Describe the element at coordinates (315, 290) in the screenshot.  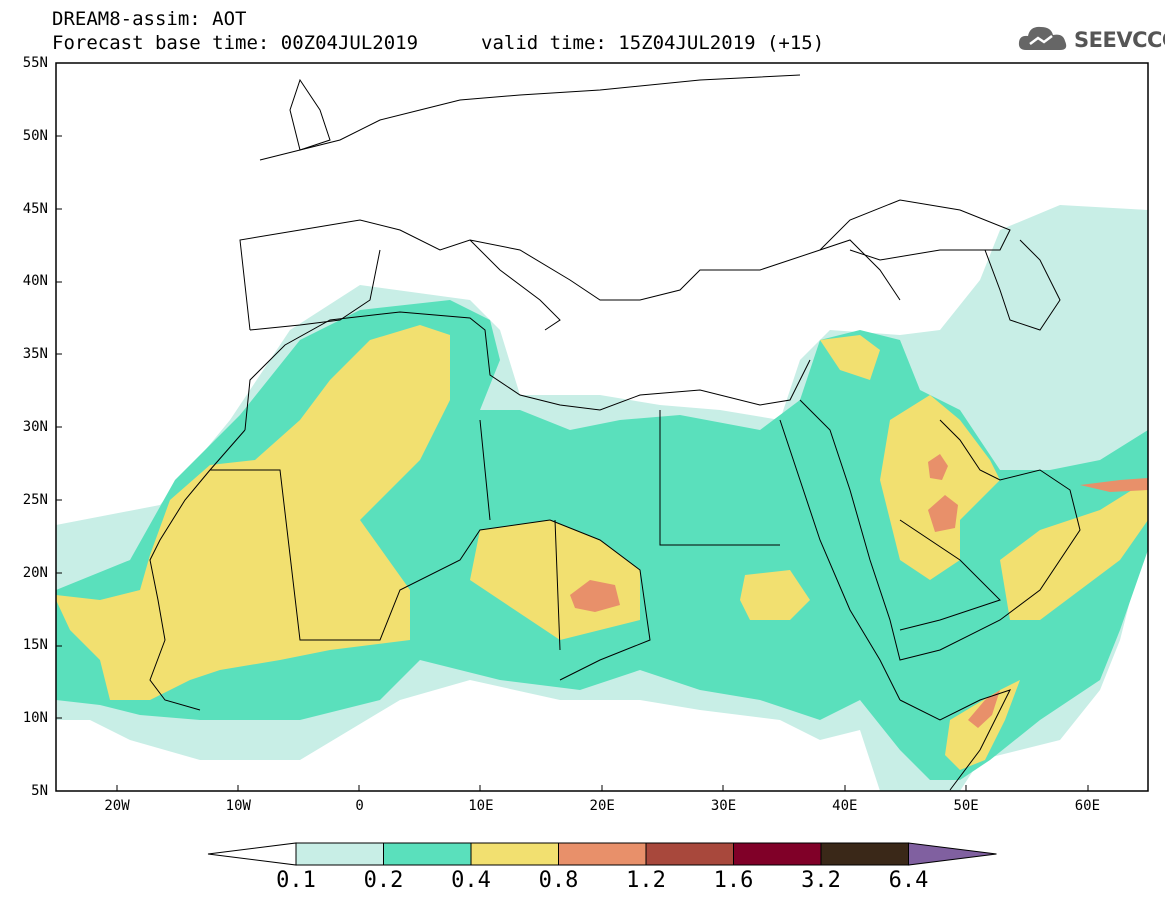
I see `coastline-iberia` at that location.